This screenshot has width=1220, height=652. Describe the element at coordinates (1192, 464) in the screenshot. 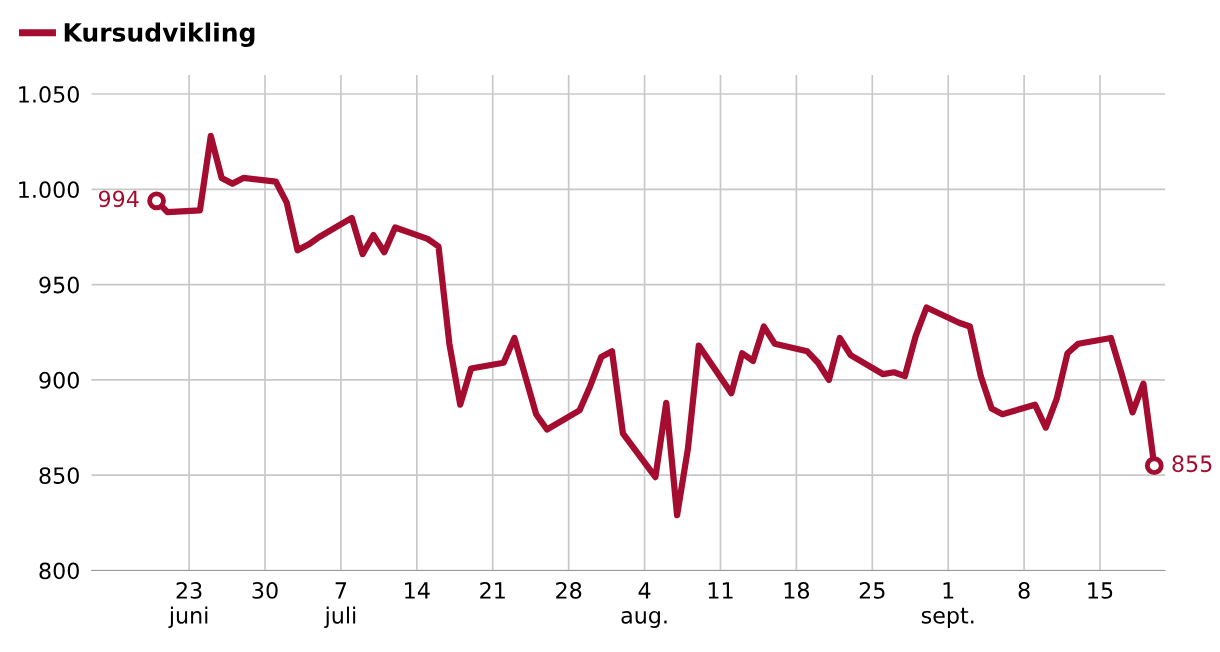

I see `data-label: 855` at that location.